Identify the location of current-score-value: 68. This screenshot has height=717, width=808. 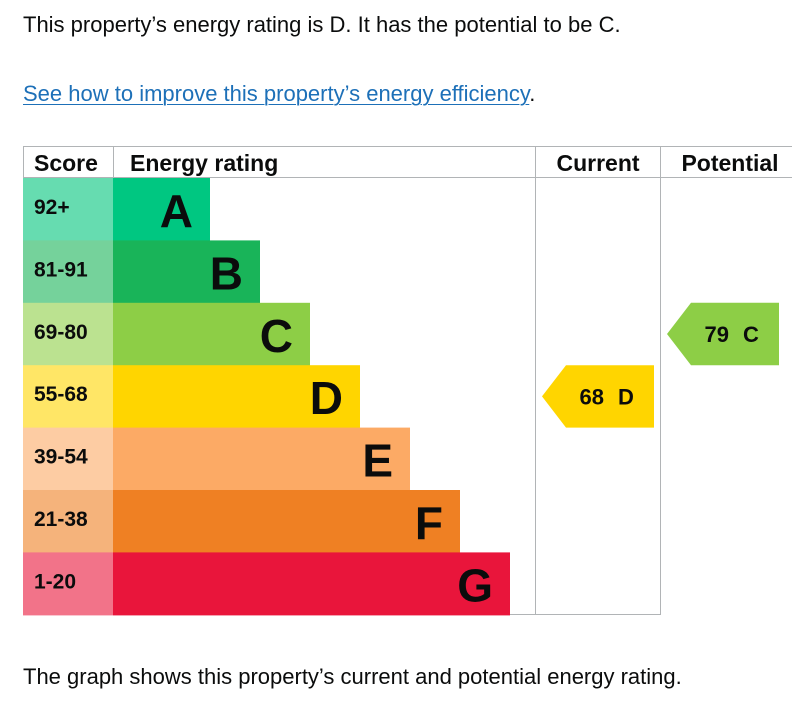
(592, 396).